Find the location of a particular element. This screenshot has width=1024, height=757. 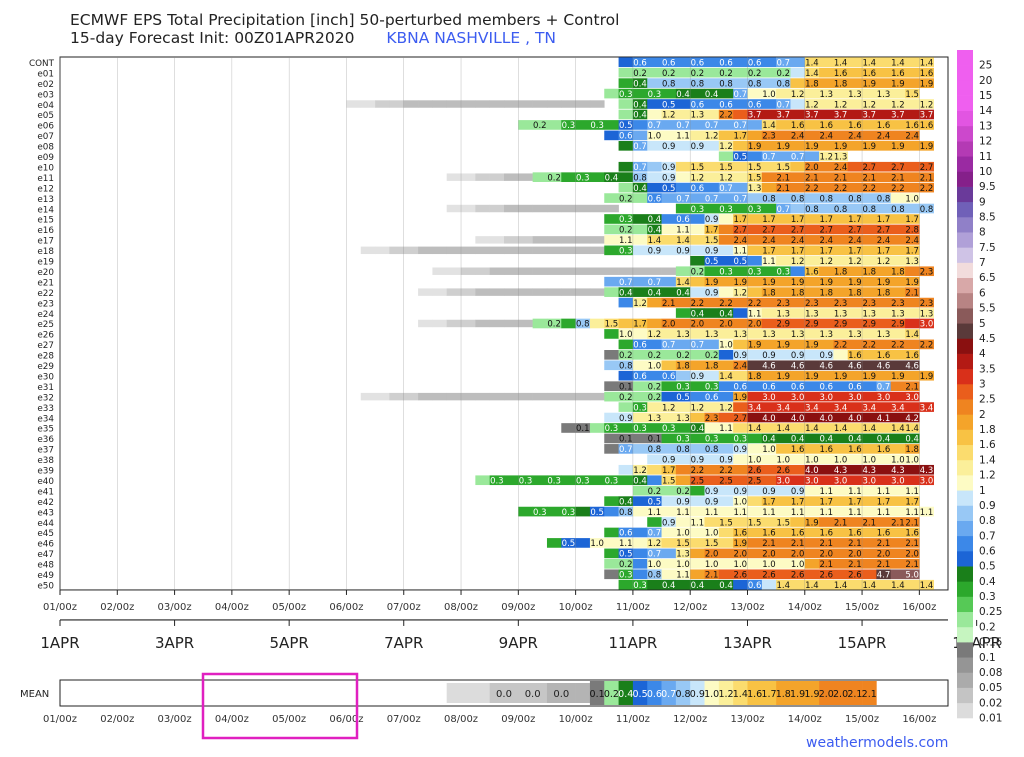

member-label: e28 is located at coordinates (45, 357).